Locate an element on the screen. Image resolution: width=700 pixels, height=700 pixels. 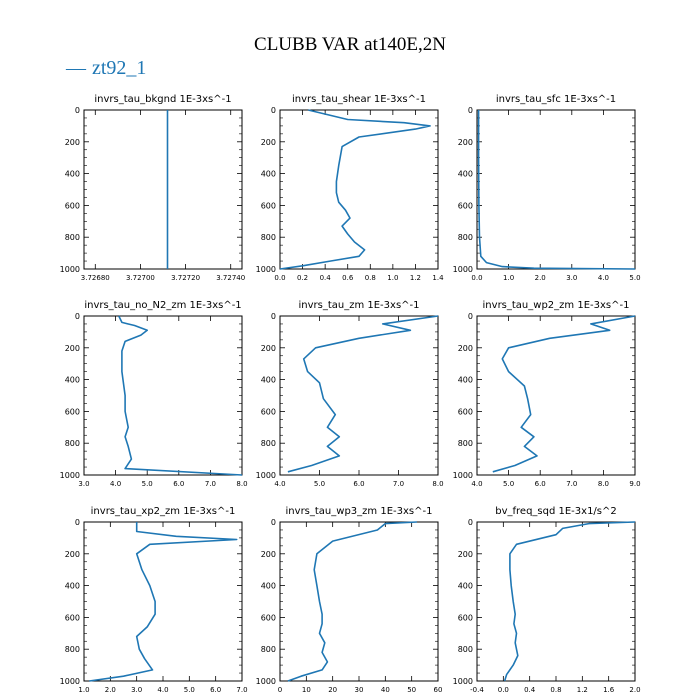
panel-title: invrs_tau_bkgnd 1E-3xs^-1 is located at coordinates (162, 99).